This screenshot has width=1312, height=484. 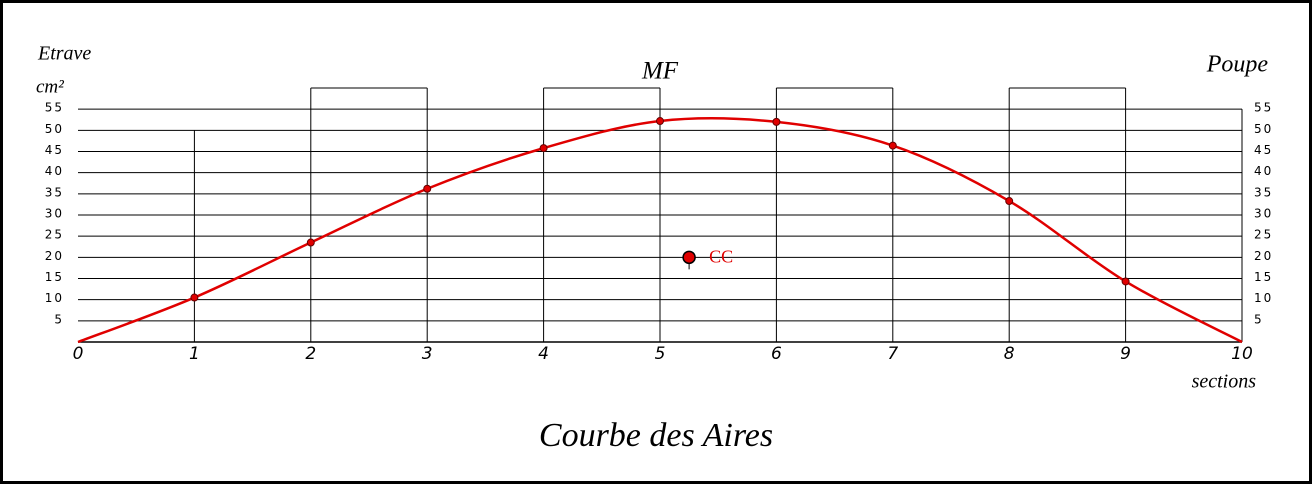 I want to click on y-tick-label-right: 55, so click(x=1263, y=108).